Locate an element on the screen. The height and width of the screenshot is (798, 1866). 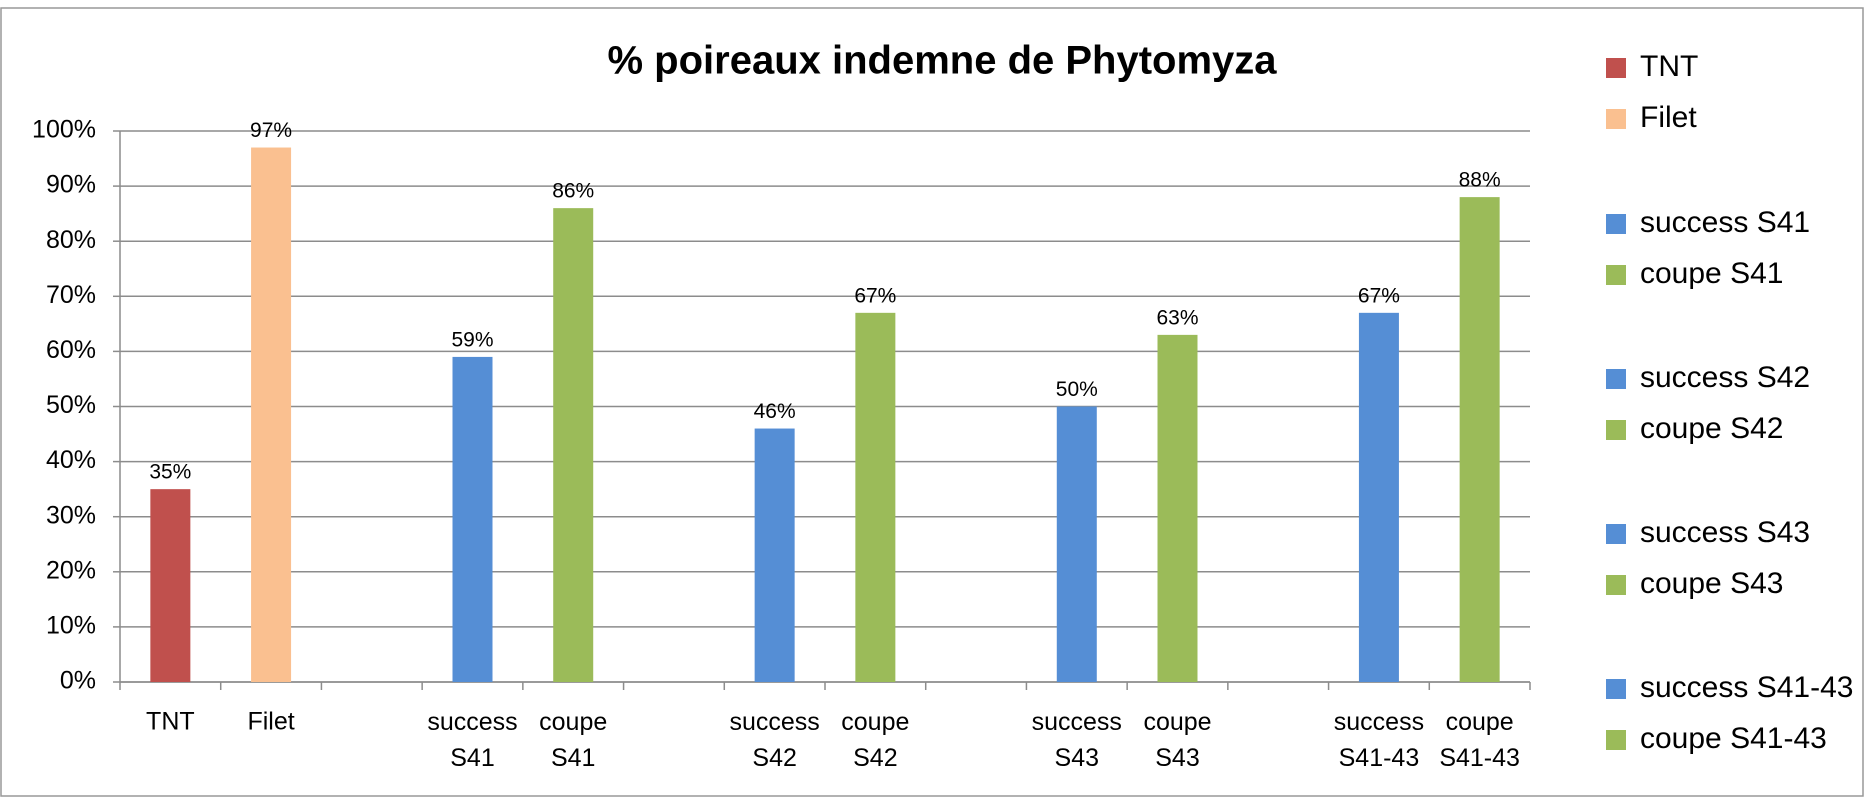
value-label: 35% is located at coordinates (170, 472).